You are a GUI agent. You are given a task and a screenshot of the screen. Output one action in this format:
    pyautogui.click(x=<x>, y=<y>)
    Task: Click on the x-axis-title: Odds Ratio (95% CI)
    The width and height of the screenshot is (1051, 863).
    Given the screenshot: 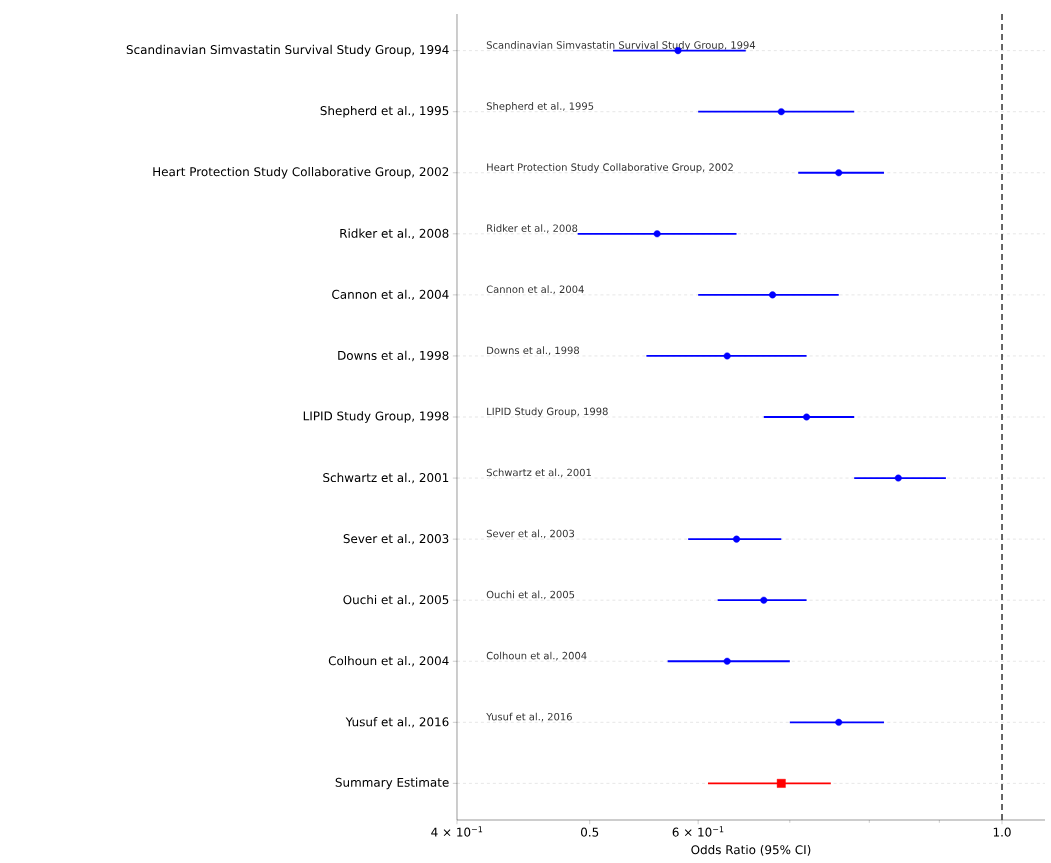 What is the action you would take?
    pyautogui.click(x=751, y=850)
    